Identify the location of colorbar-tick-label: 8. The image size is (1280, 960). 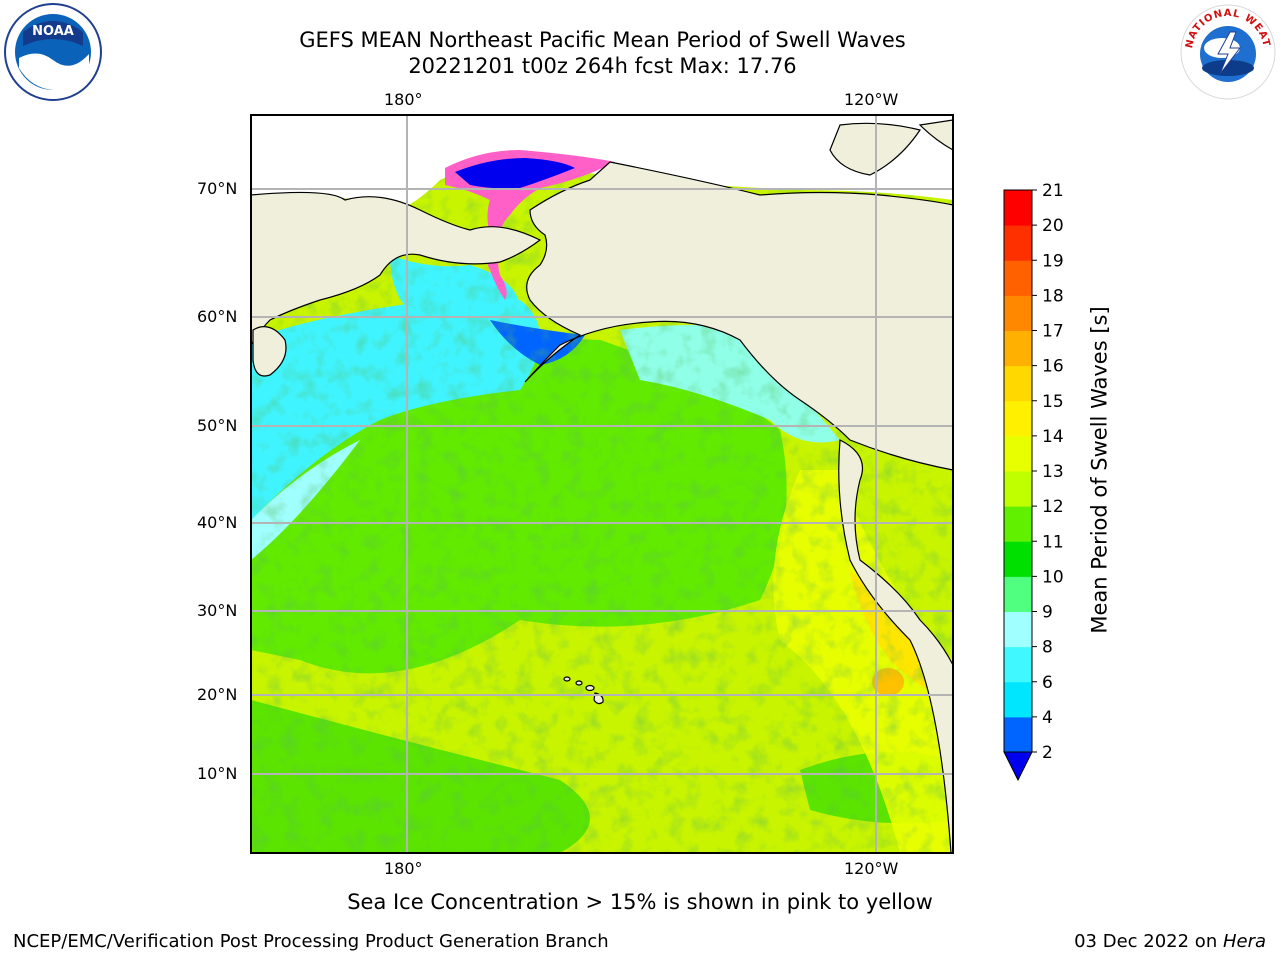
(1047, 648).